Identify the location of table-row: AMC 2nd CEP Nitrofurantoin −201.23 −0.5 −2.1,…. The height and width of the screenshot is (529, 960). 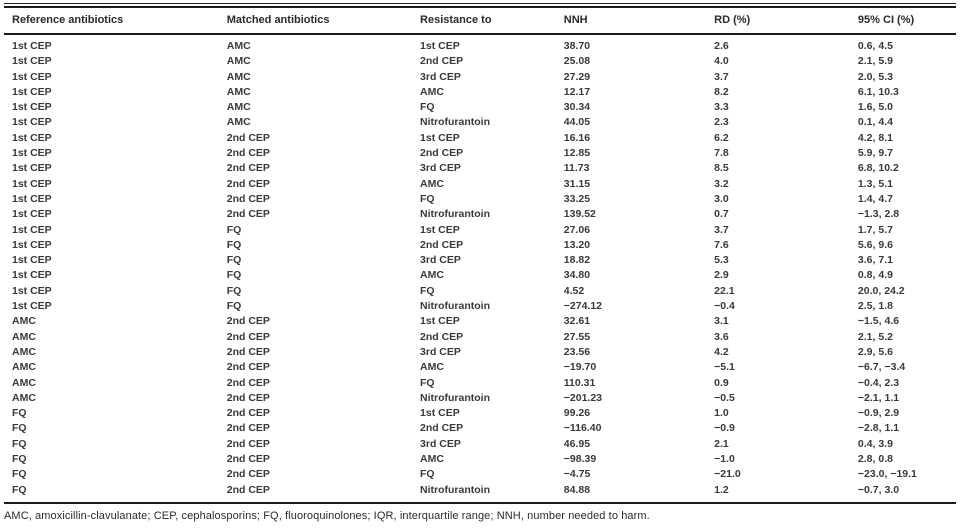
(480, 398).